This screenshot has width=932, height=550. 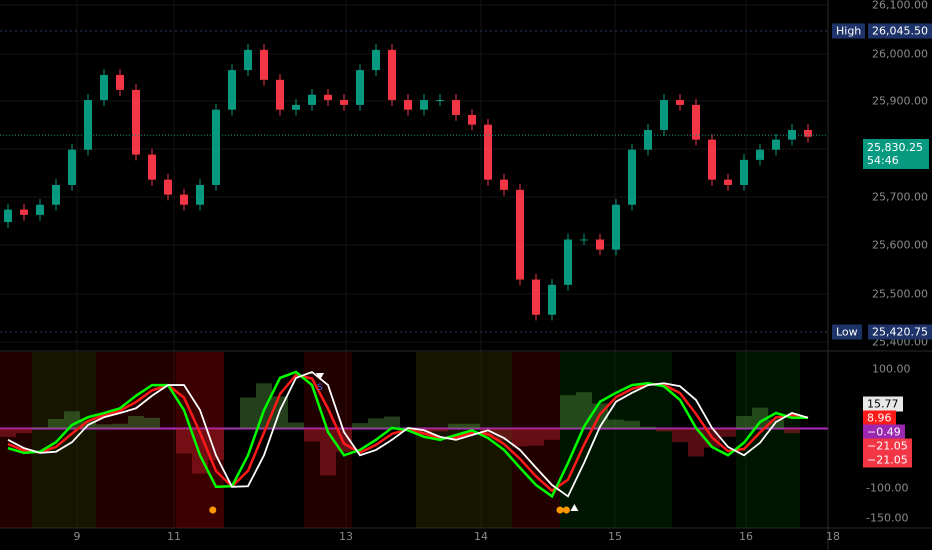 What do you see at coordinates (900, 54) in the screenshot?
I see `price-tick: 26,000.00` at bounding box center [900, 54].